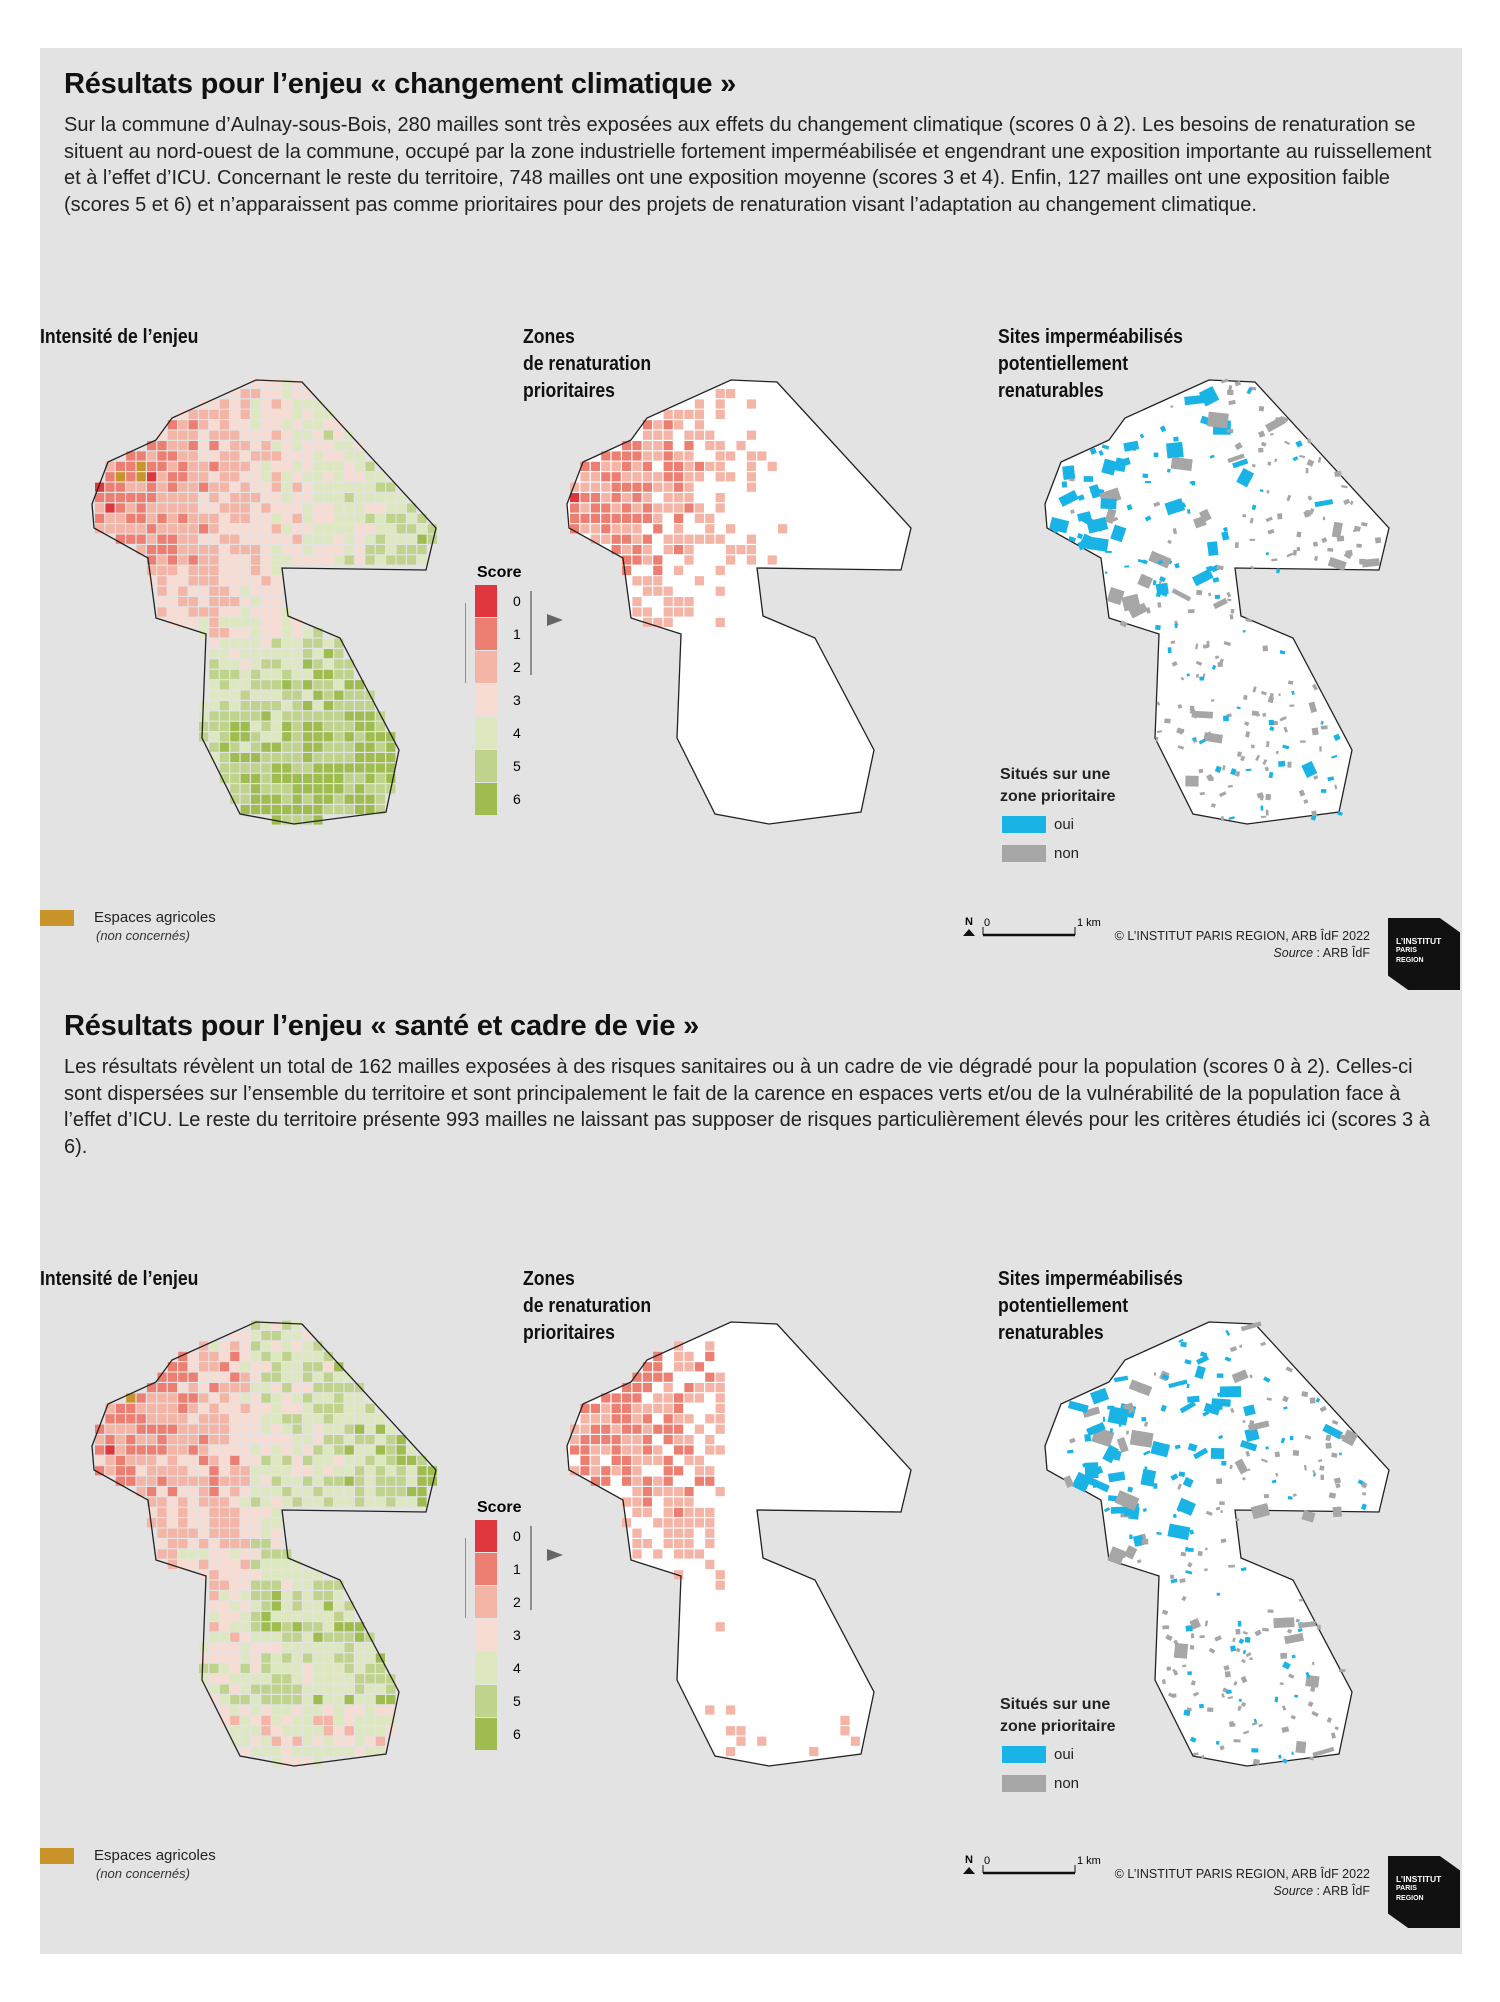 Image resolution: width=1500 pixels, height=2002 pixels. Describe the element at coordinates (1424, 954) in the screenshot. I see `institut-logo: L’INSTITUT PARIS REGION` at that location.